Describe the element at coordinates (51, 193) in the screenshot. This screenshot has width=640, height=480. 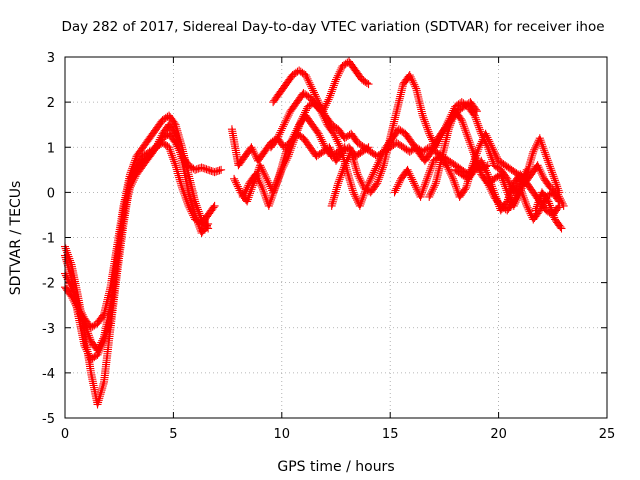
I see `y-tick-label: 0` at that location.